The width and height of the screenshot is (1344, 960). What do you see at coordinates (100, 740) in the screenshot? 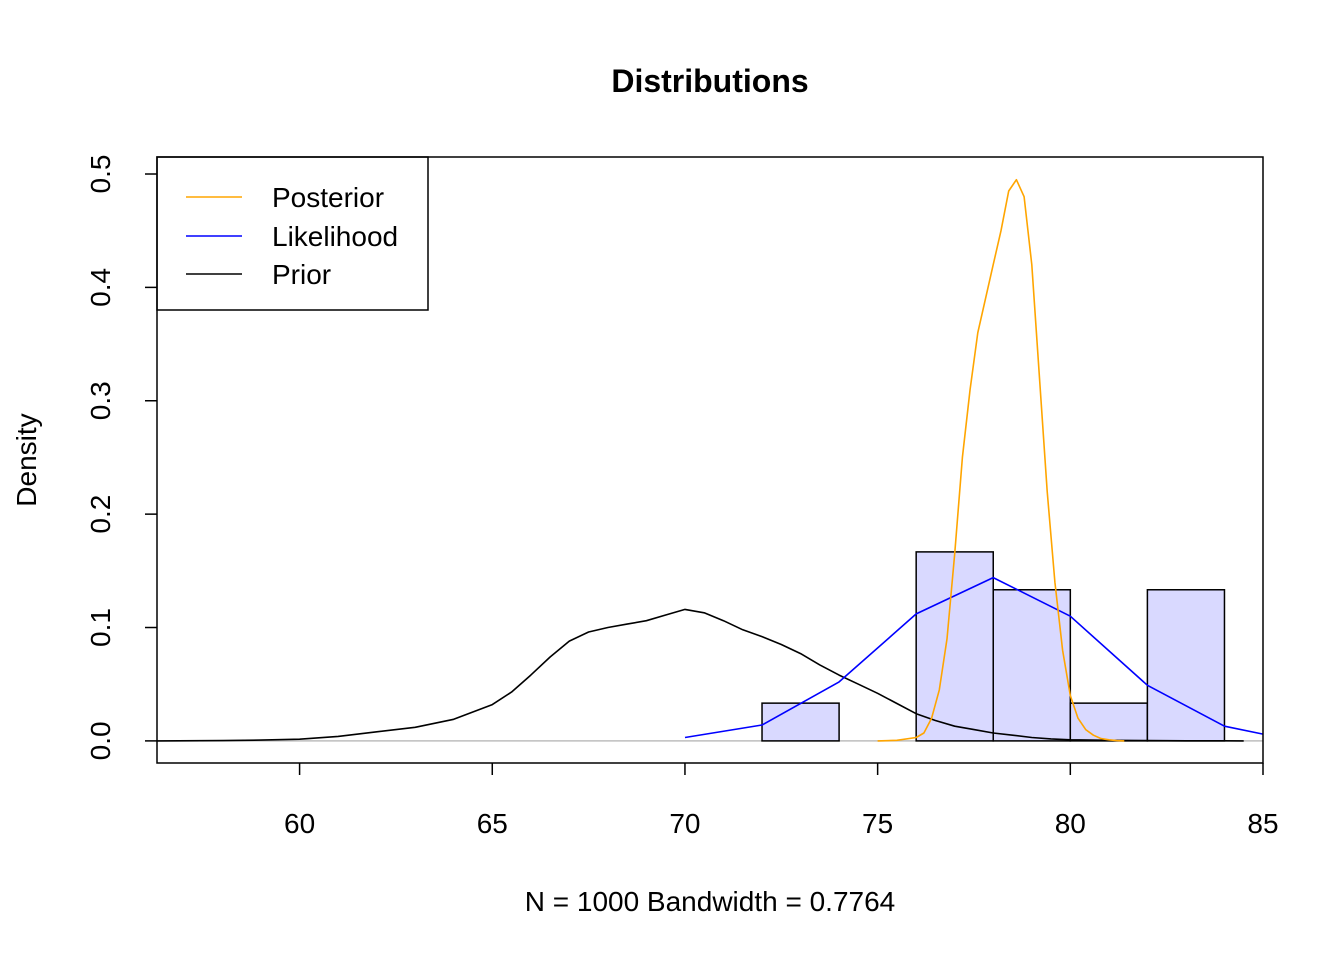
I see `y-tick-label: 0.0` at bounding box center [100, 740].